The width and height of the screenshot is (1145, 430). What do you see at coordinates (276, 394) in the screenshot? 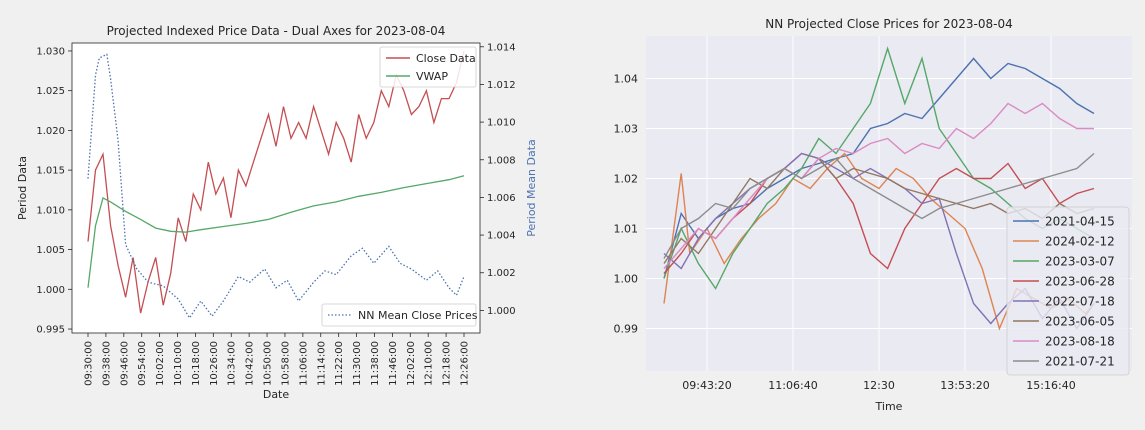
I see `x-axis-label-left: Date` at bounding box center [276, 394].